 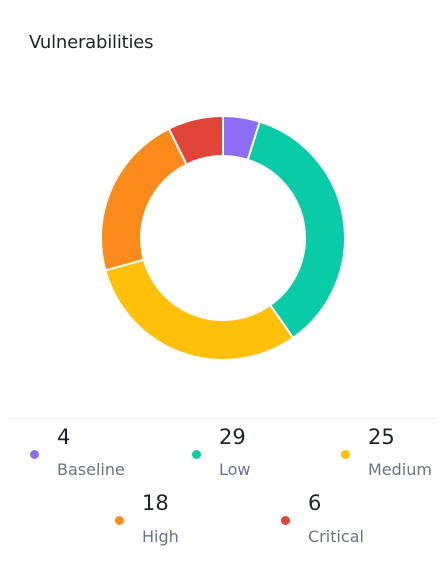 I want to click on card-title: Vulnerabilities, so click(x=91, y=42).